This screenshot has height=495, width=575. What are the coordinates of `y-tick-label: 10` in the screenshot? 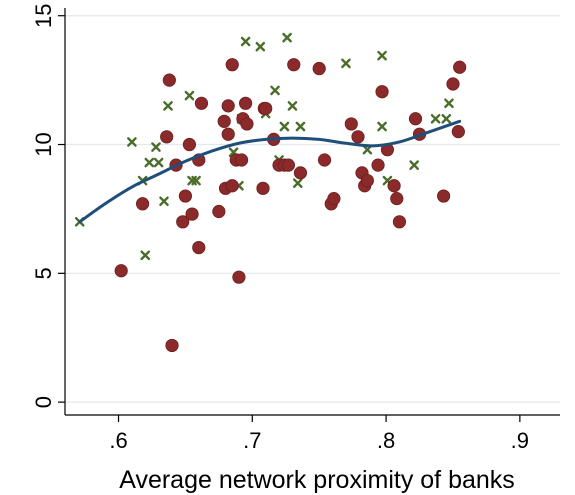 It's located at (43, 144).